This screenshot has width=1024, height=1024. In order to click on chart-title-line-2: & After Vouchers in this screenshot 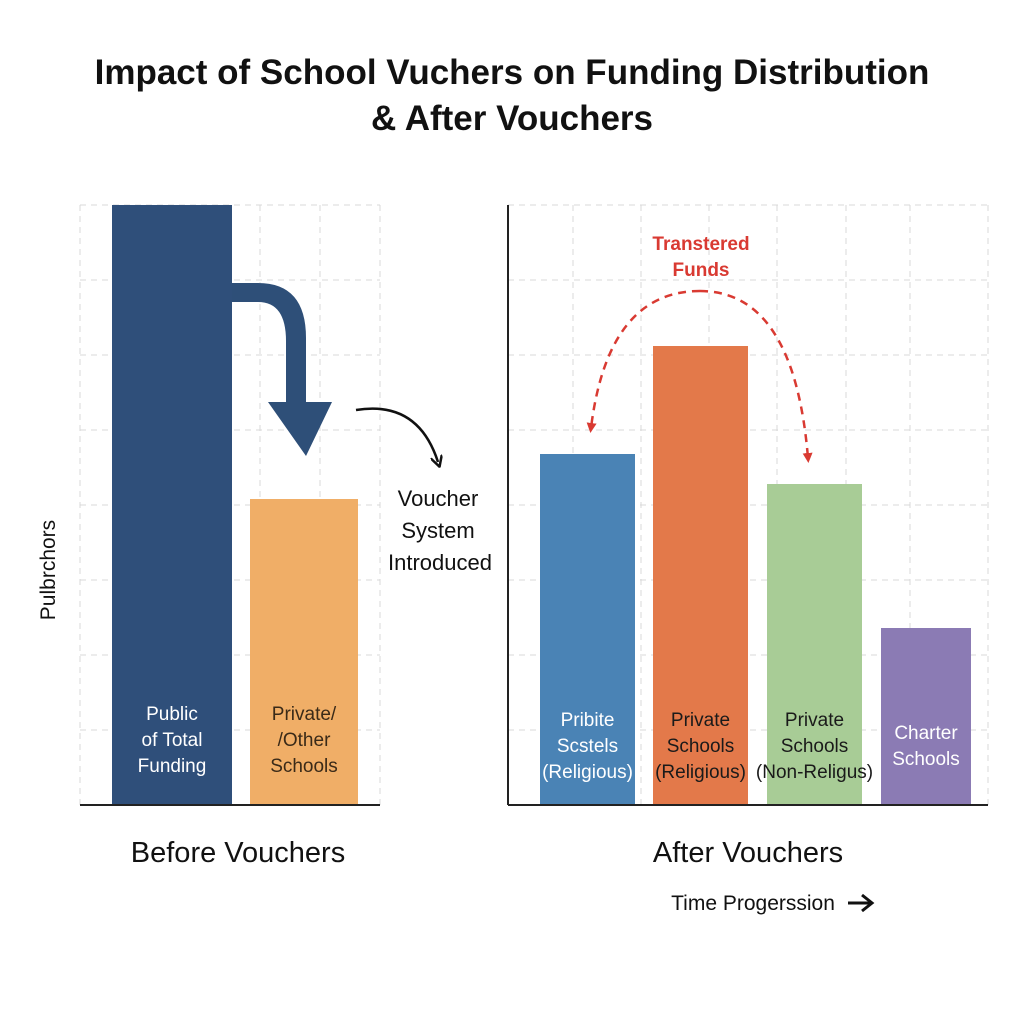, I will do `click(512, 118)`.